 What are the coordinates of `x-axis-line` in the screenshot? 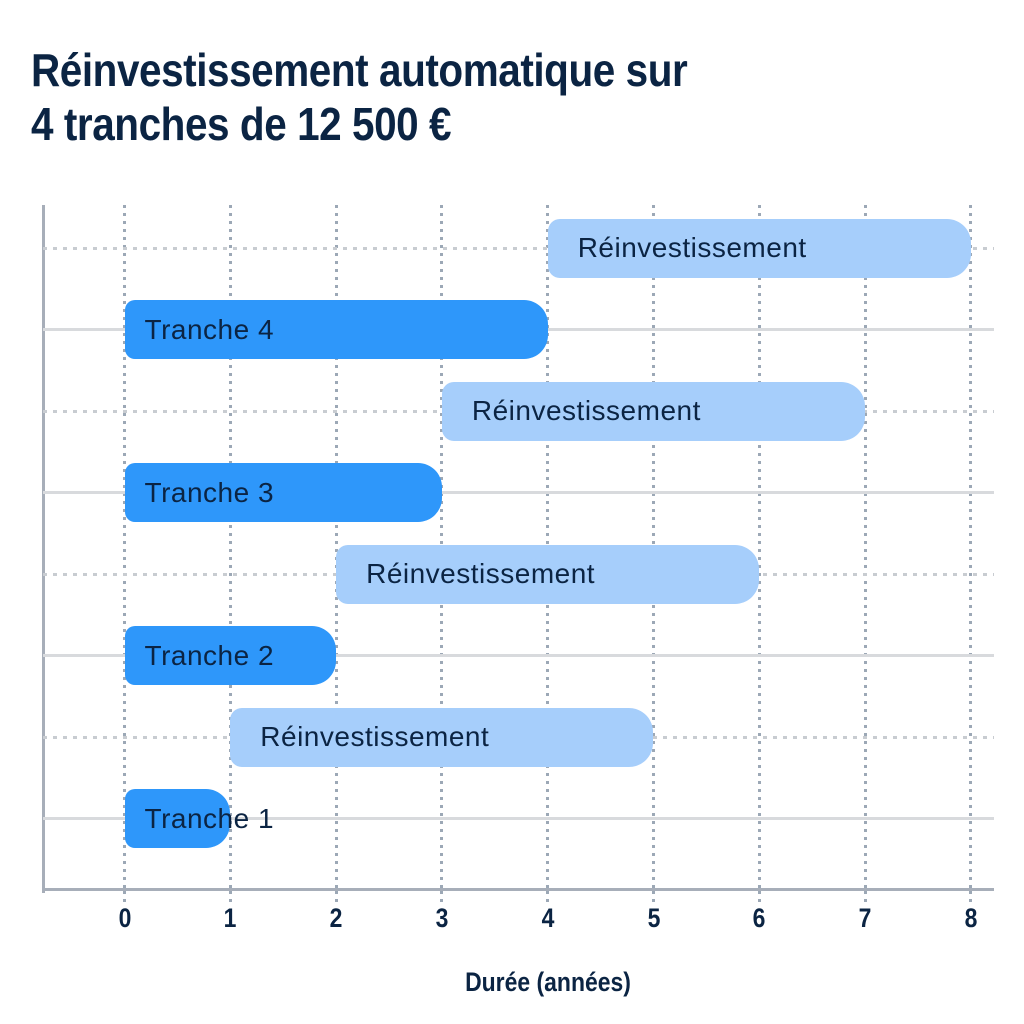 It's located at (518, 889).